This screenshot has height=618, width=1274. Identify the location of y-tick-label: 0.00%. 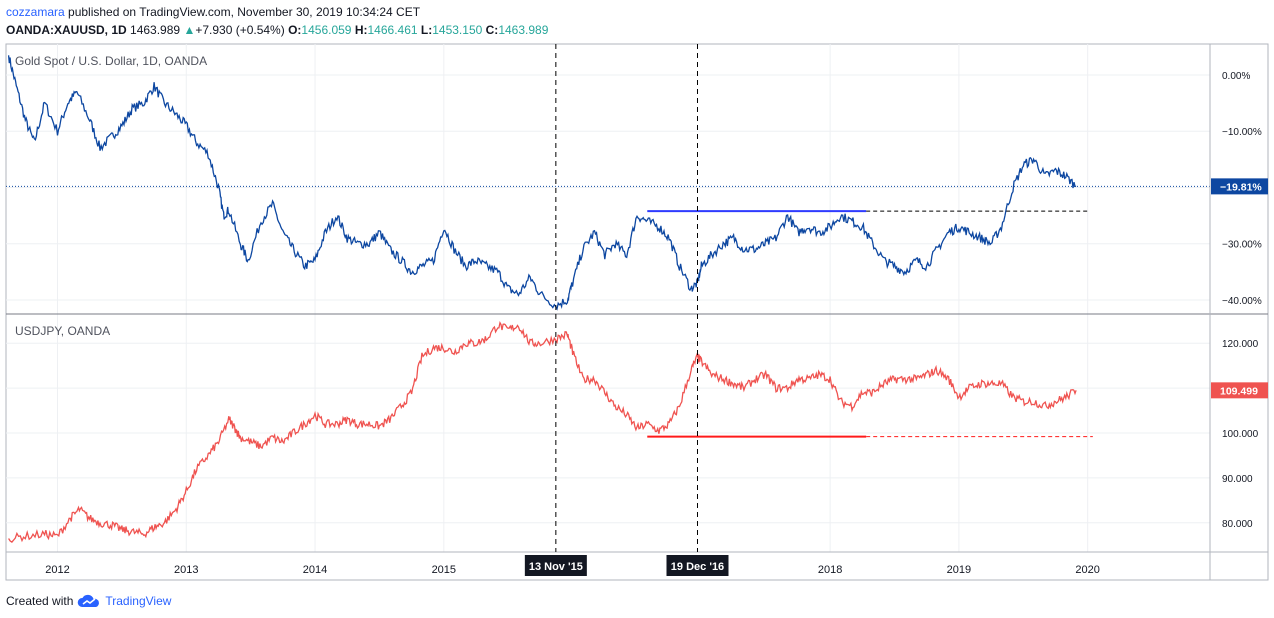
(1236, 76).